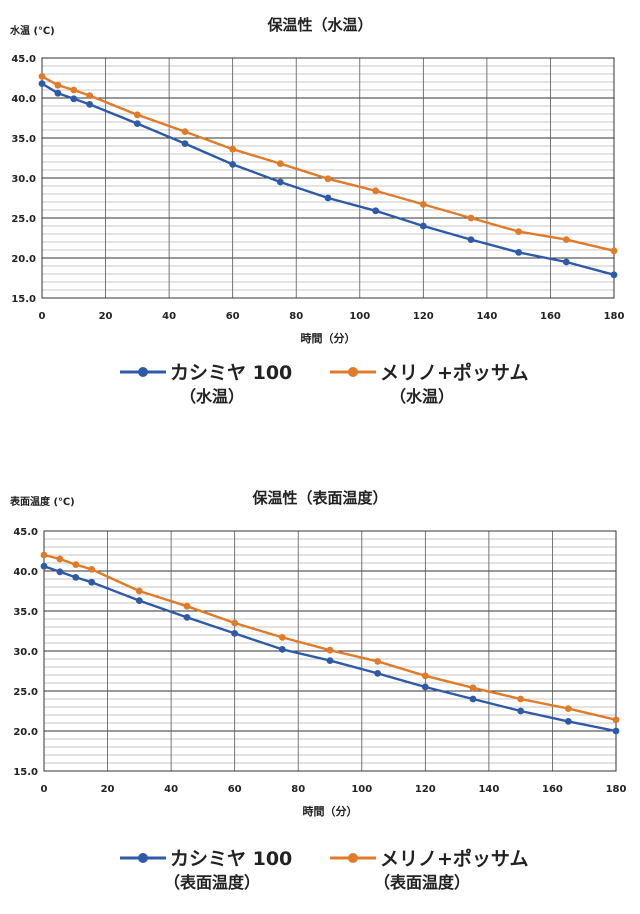 Image resolution: width=640 pixels, height=914 pixels. What do you see at coordinates (212, 396) in the screenshot?
I see `legend-sublabel: （水温）` at bounding box center [212, 396].